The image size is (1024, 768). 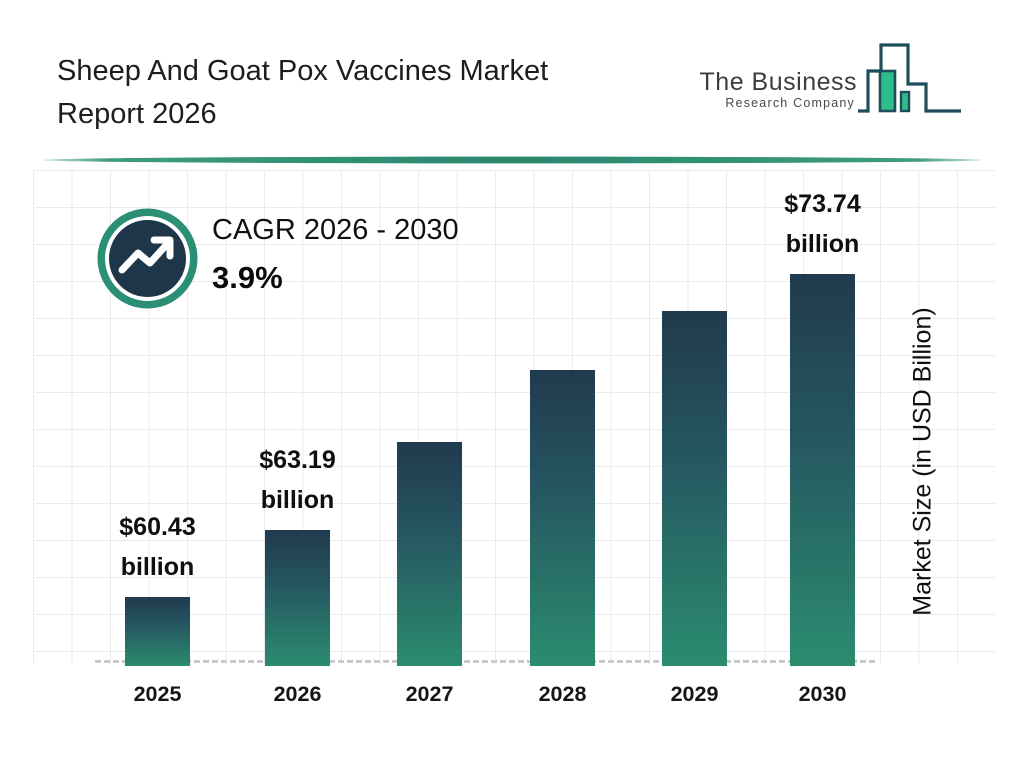 I want to click on bar-2029, so click(x=694, y=488).